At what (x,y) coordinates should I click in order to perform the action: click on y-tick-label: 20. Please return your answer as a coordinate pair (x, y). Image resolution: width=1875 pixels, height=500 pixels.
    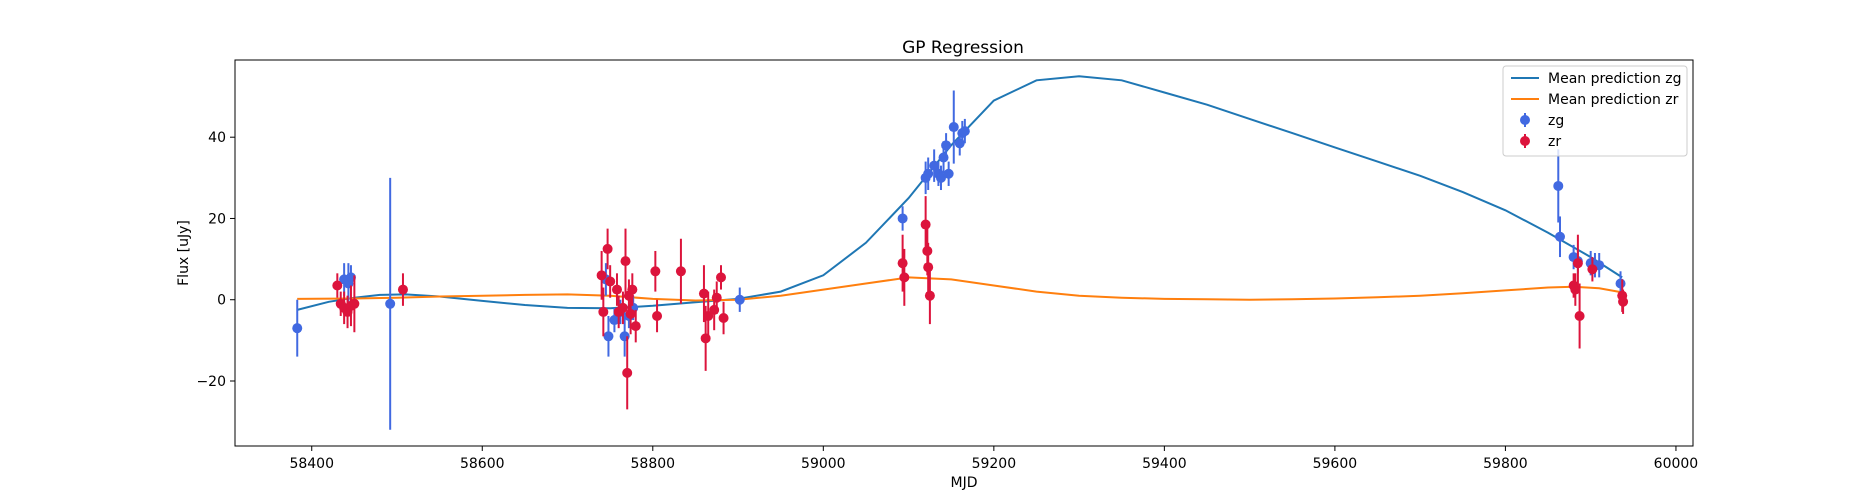
    Looking at the image, I should click on (217, 219).